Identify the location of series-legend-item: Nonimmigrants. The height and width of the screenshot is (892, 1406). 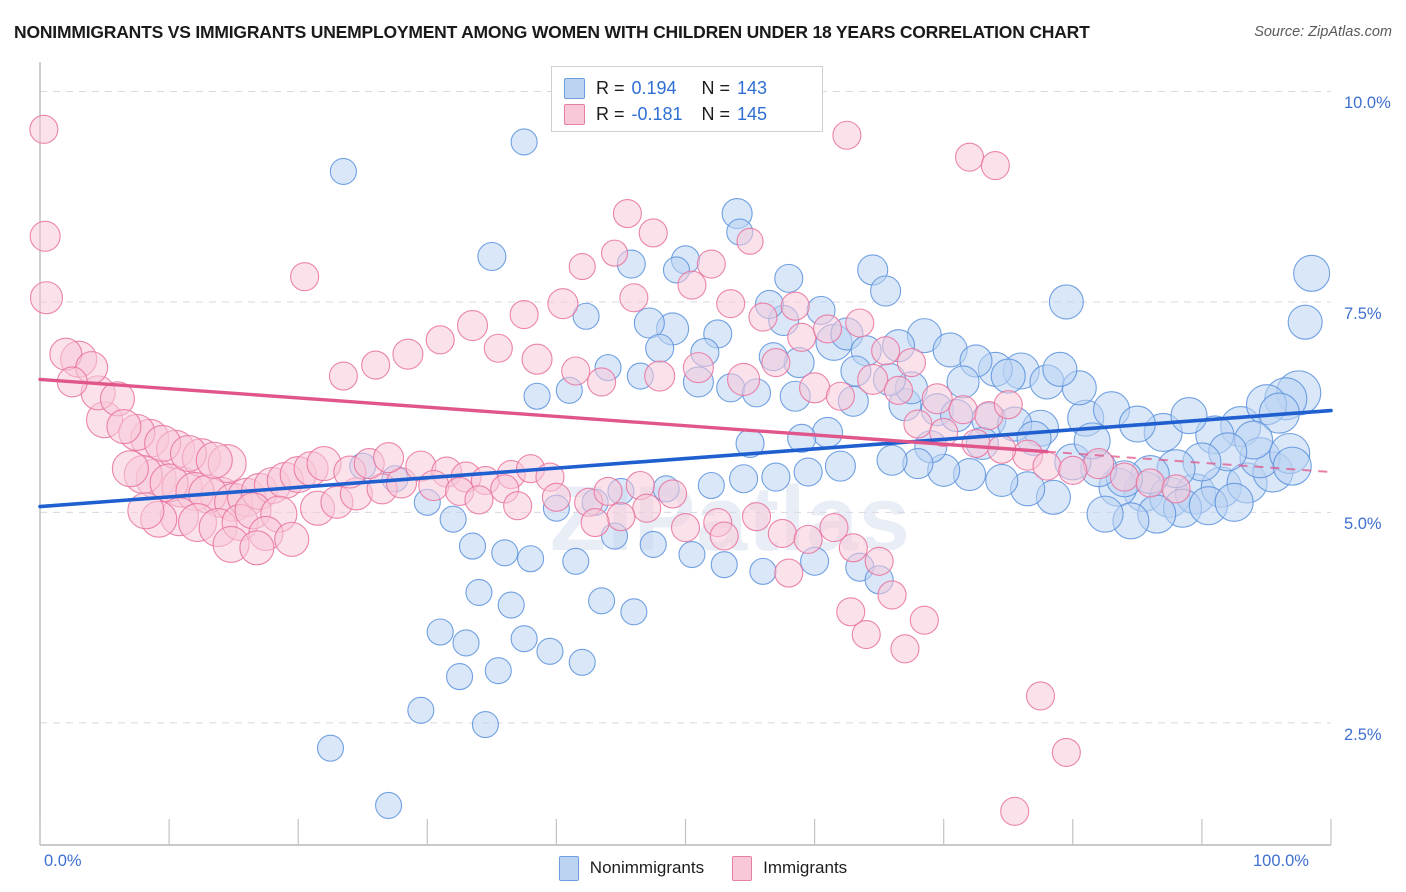
(631, 868).